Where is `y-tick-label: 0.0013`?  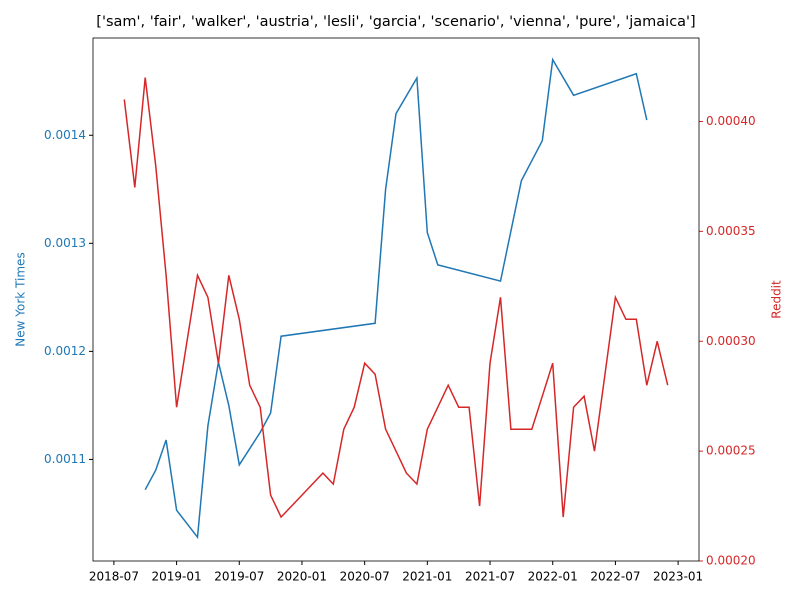
y-tick-label: 0.0013 is located at coordinates (65, 243).